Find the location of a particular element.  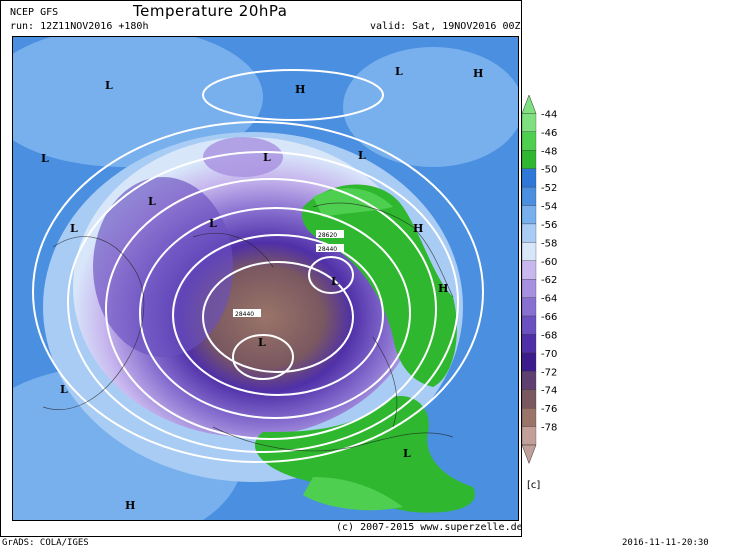

legend-label: -72 is located at coordinates (549, 372).